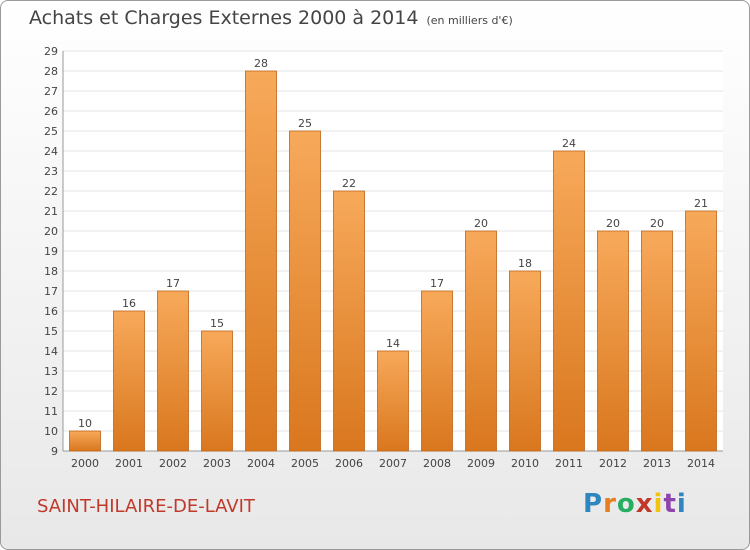 This screenshot has height=550, width=750. What do you see at coordinates (51, 391) in the screenshot?
I see `y-tick-label: 12` at bounding box center [51, 391].